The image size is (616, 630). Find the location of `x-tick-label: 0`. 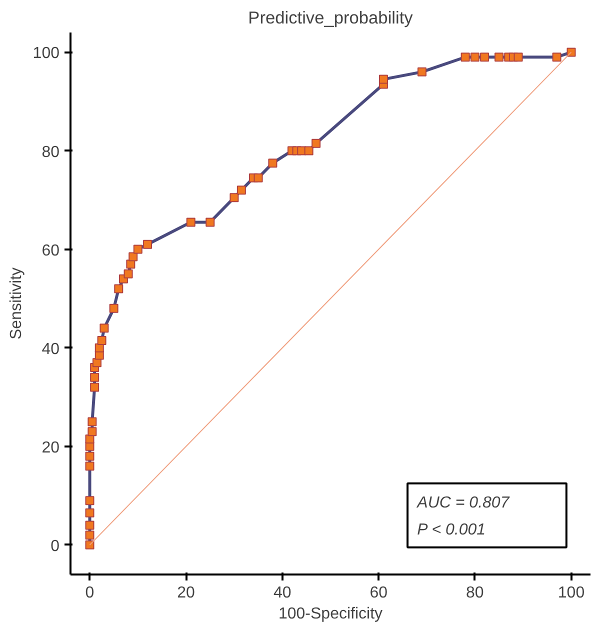

x-tick-label: 0 is located at coordinates (89, 593).